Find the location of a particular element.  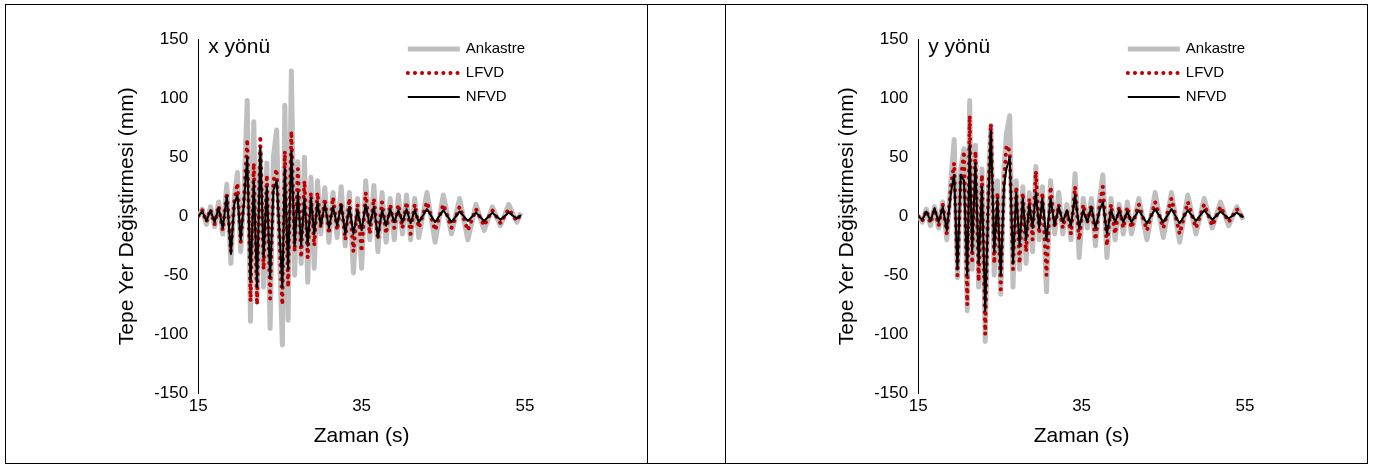

chart-title: x yönü is located at coordinates (239, 46).